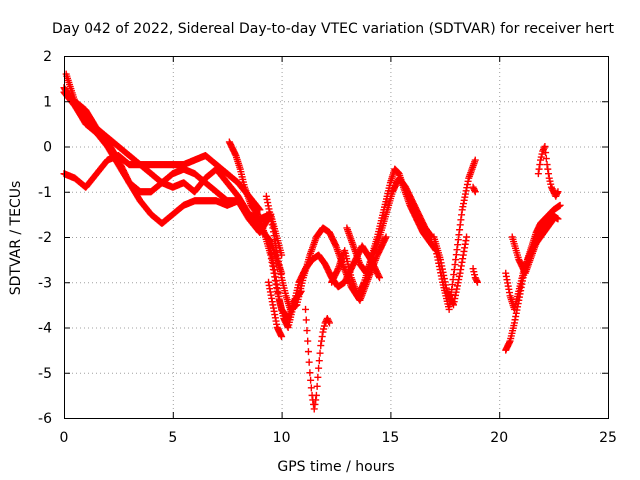 This screenshot has height=480, width=640. I want to click on x-axis-label: GPS time / hours, so click(335, 467).